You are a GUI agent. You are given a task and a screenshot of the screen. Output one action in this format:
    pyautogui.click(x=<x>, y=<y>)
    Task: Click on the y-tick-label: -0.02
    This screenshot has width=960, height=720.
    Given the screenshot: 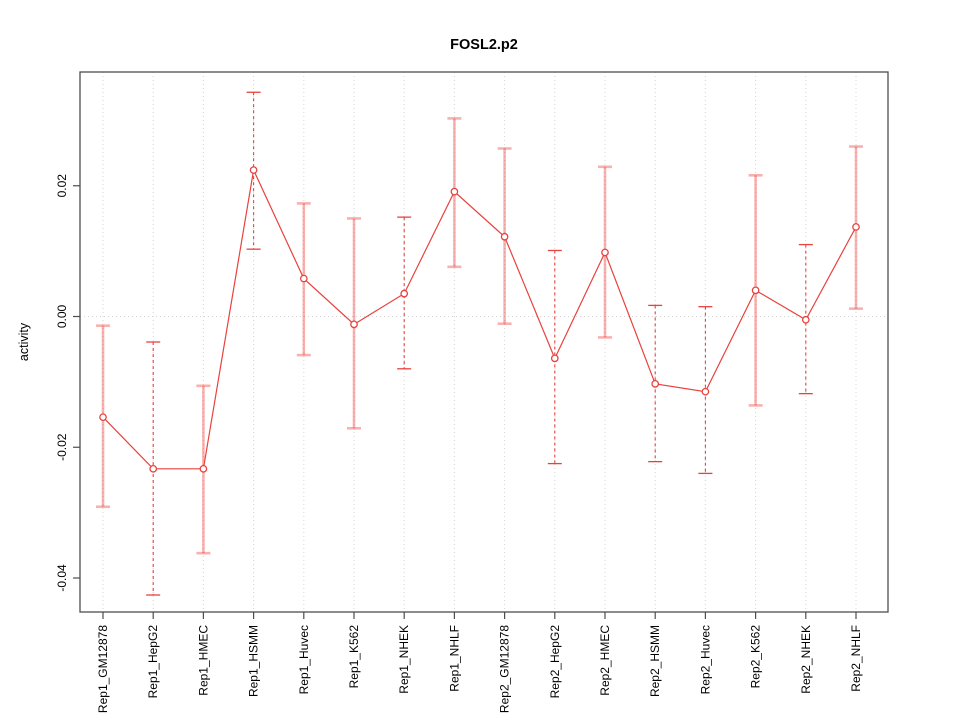 What is the action you would take?
    pyautogui.click(x=62, y=447)
    